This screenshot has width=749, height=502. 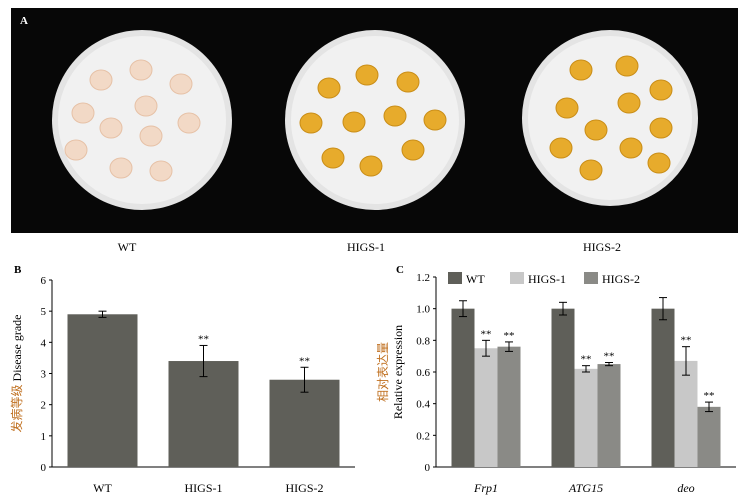 What do you see at coordinates (423, 310) in the screenshot?
I see `y-tick-label: 1.0` at bounding box center [423, 310].